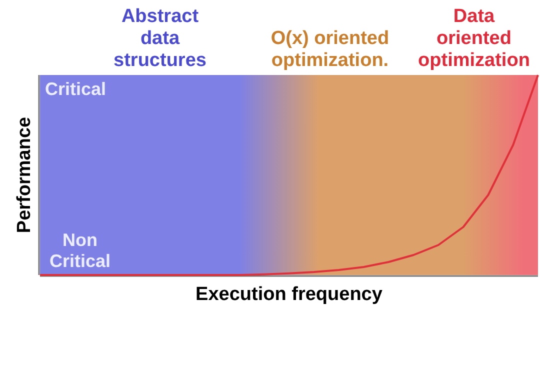 The height and width of the screenshot is (383, 540). I want to click on annotation: Non Critical, so click(80, 250).